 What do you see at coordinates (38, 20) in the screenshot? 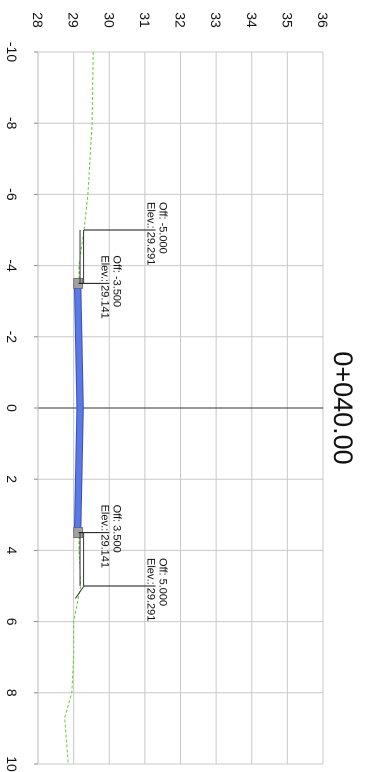
I see `y-tick-label: 28` at bounding box center [38, 20].